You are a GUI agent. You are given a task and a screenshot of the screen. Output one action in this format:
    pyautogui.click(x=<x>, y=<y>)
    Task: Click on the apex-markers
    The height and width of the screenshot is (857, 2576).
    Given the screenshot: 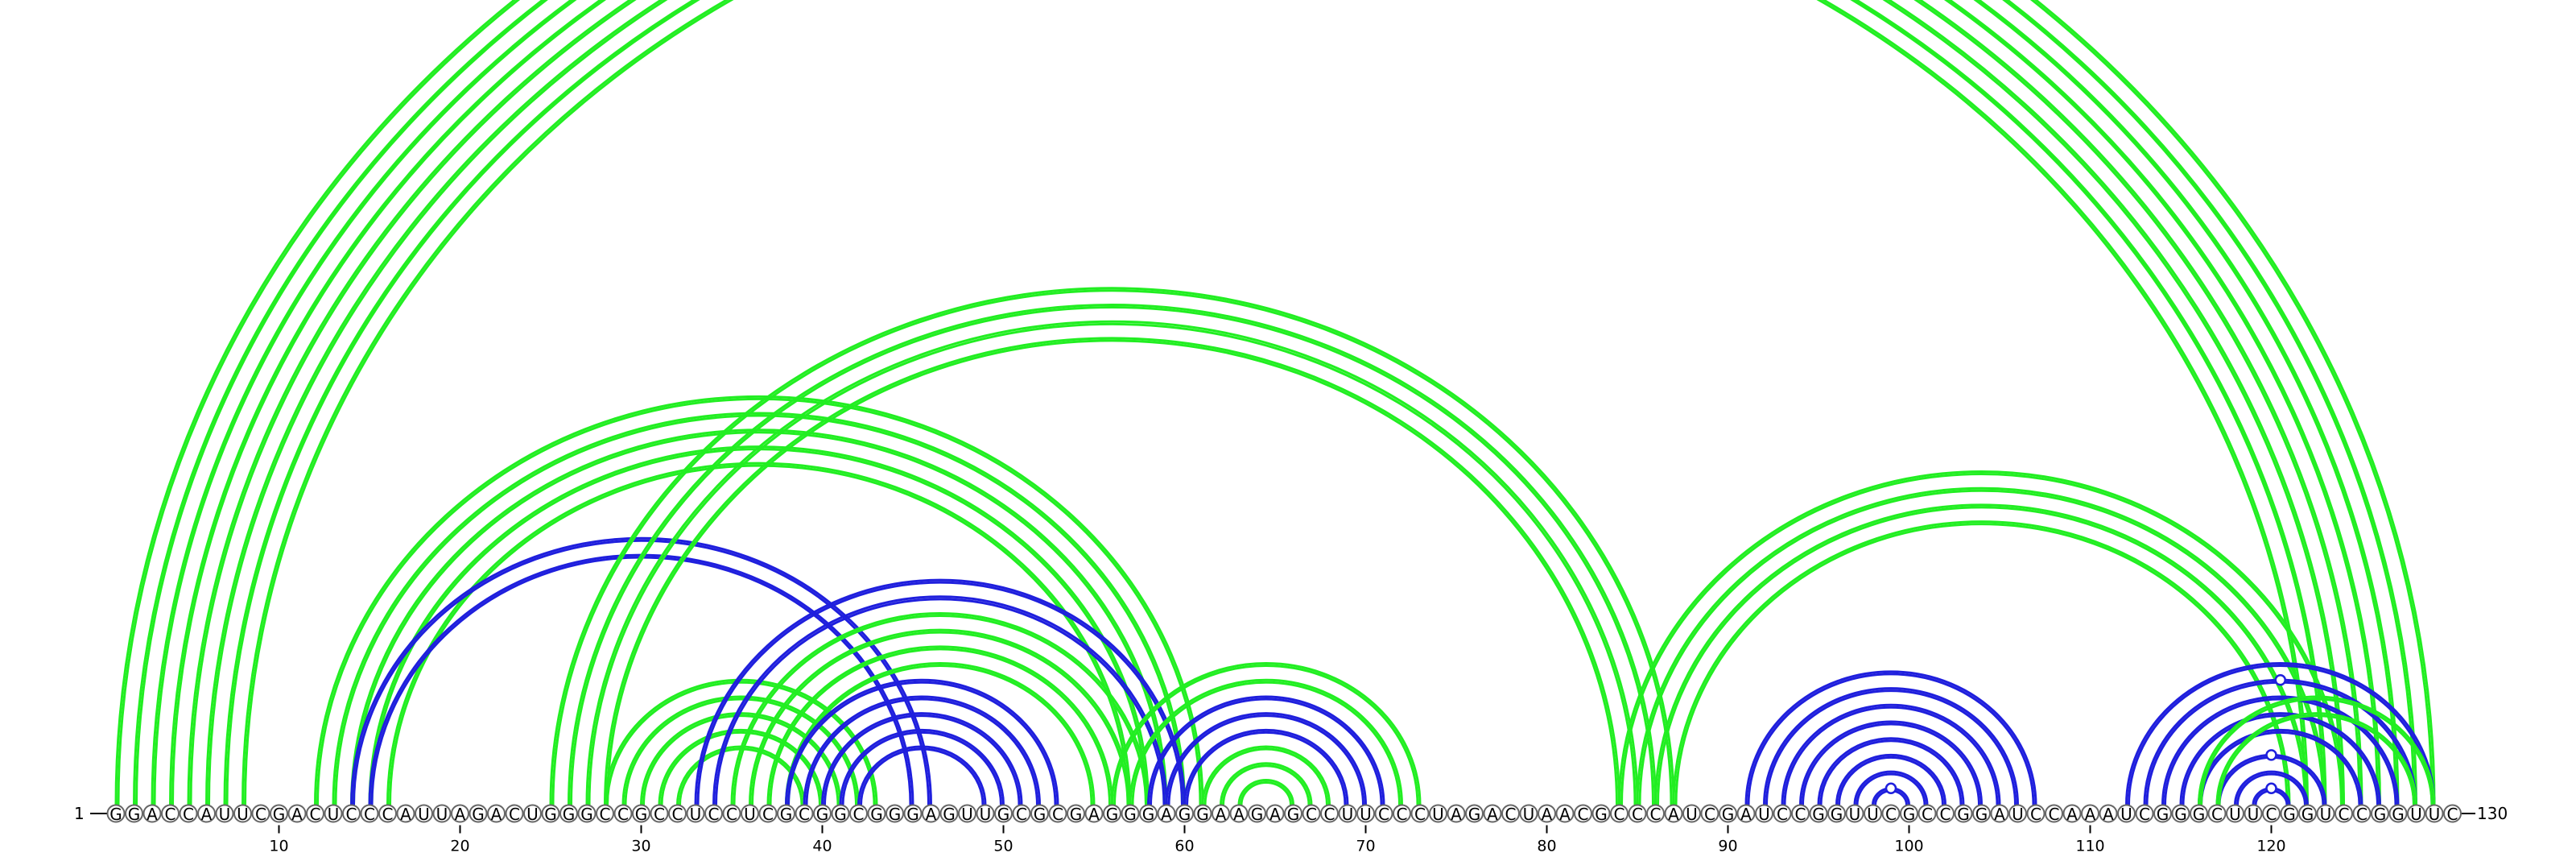 What is the action you would take?
    pyautogui.click(x=2085, y=734)
    